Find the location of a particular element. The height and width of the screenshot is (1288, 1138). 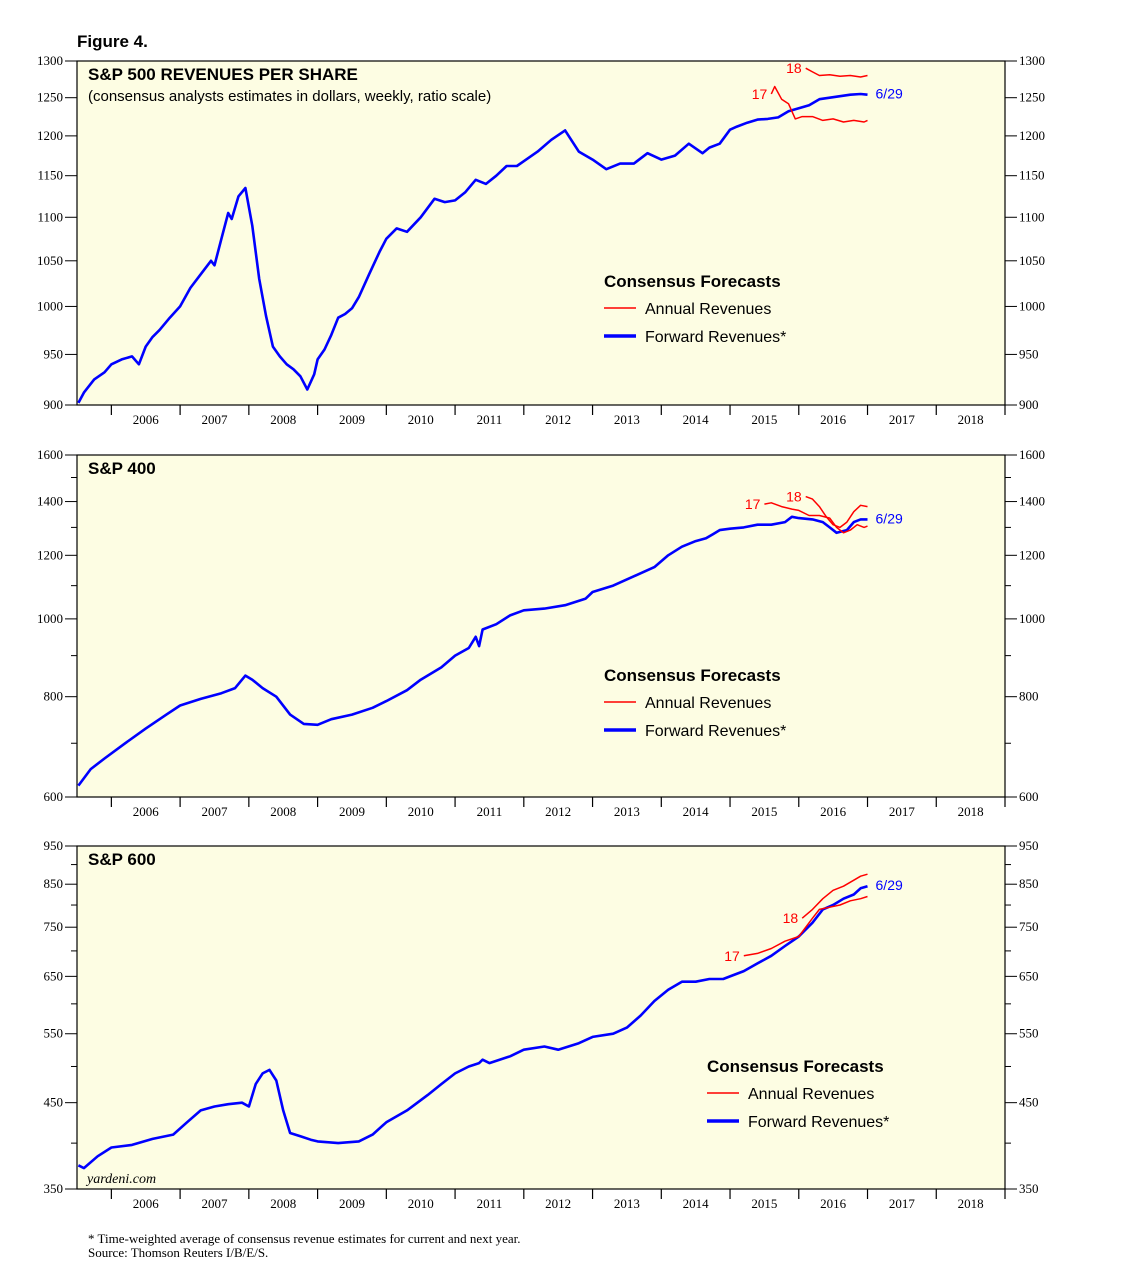

chart-title: S&P 400 is located at coordinates (122, 468).